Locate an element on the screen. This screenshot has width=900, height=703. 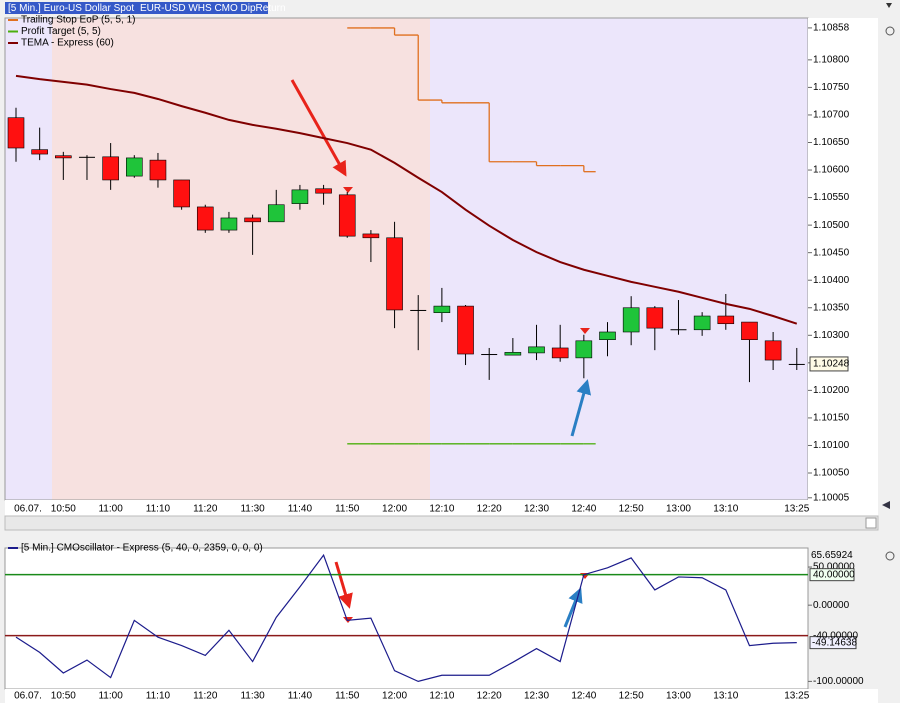
scroll-thumb is located at coordinates (871, 523).